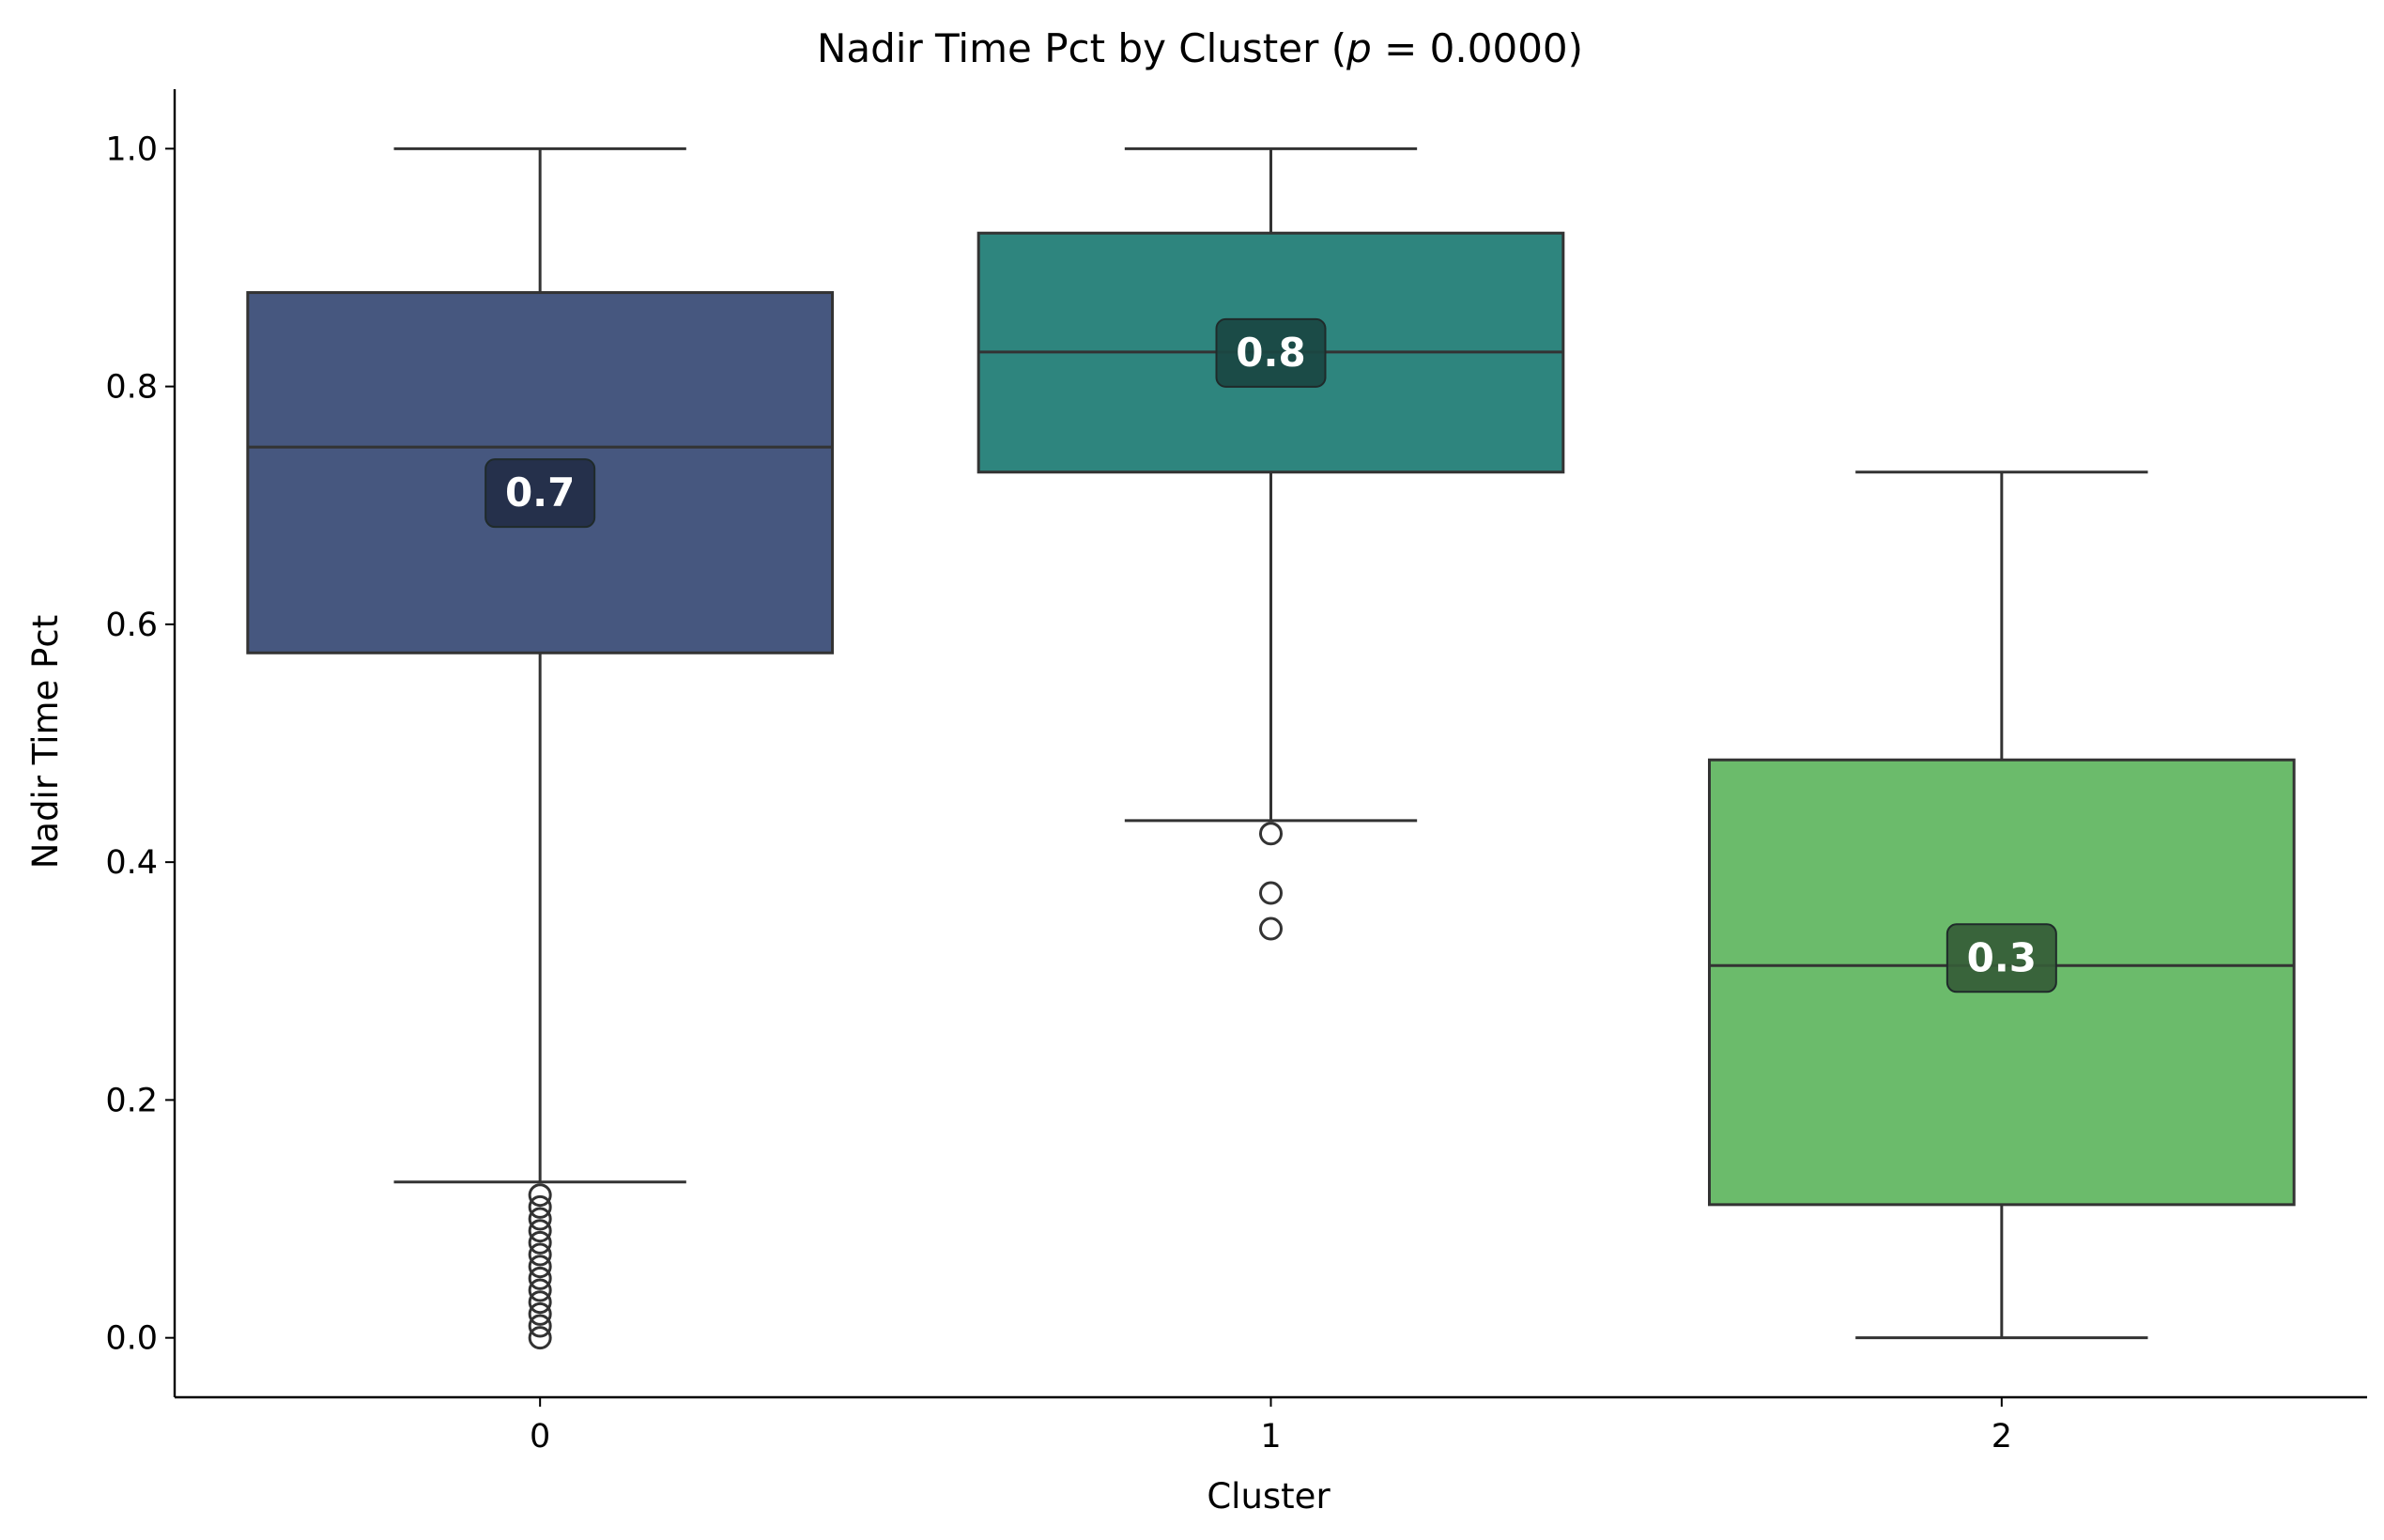 This screenshot has height=1540, width=2384. Describe the element at coordinates (45, 742) in the screenshot. I see `y-axis-label: Nadir Time Pct` at that location.